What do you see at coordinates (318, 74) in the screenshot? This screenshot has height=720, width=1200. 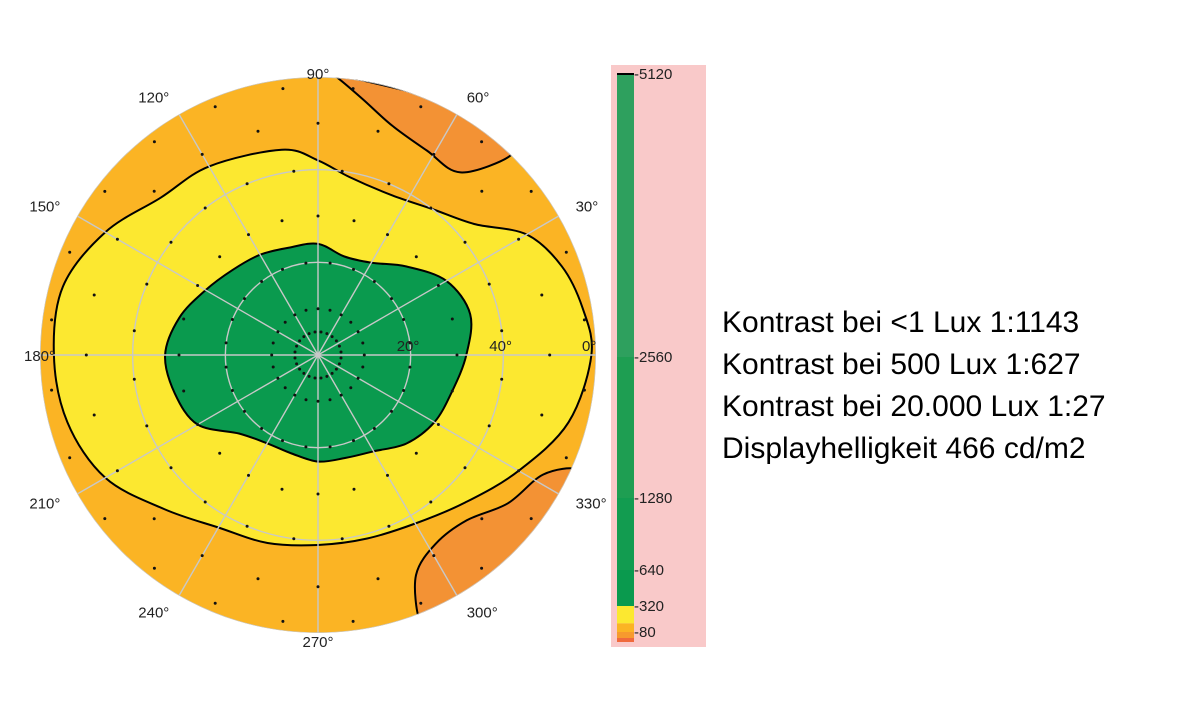 I see `angle-label-90: 90°` at bounding box center [318, 74].